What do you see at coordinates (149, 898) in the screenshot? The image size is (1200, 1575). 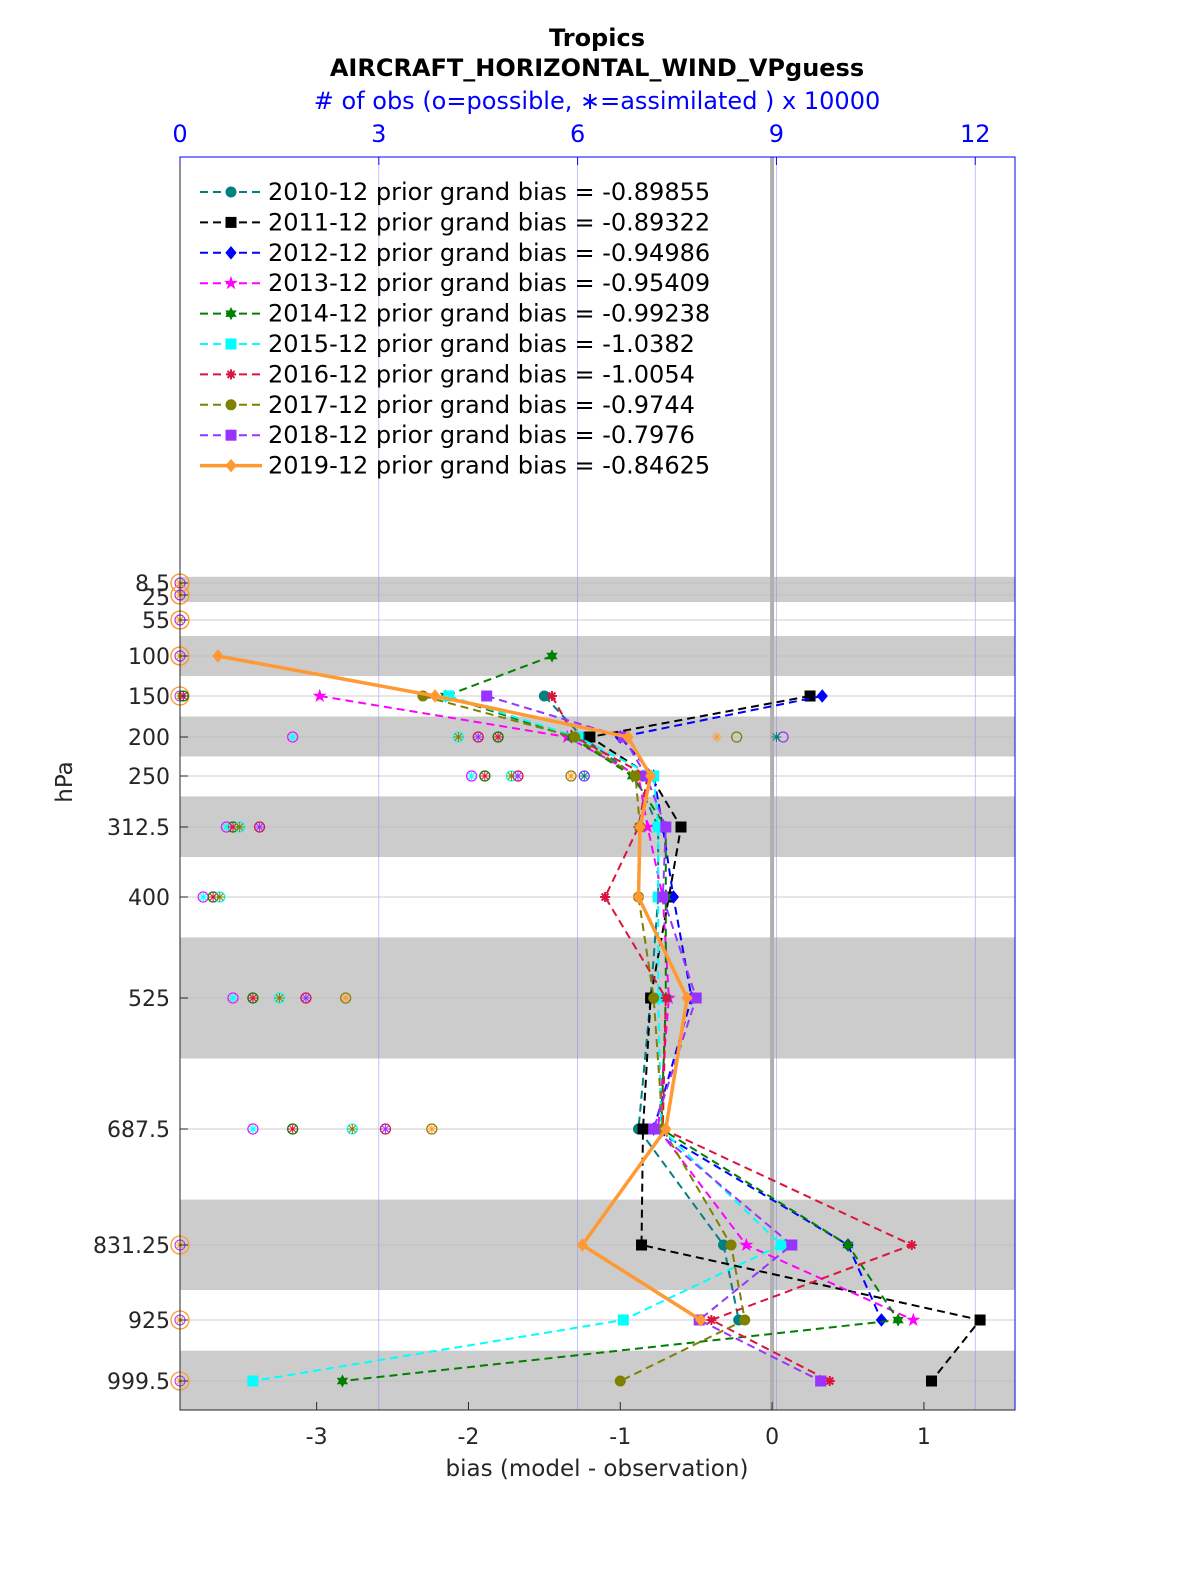 I see `y-tick-label: 400` at bounding box center [149, 898].